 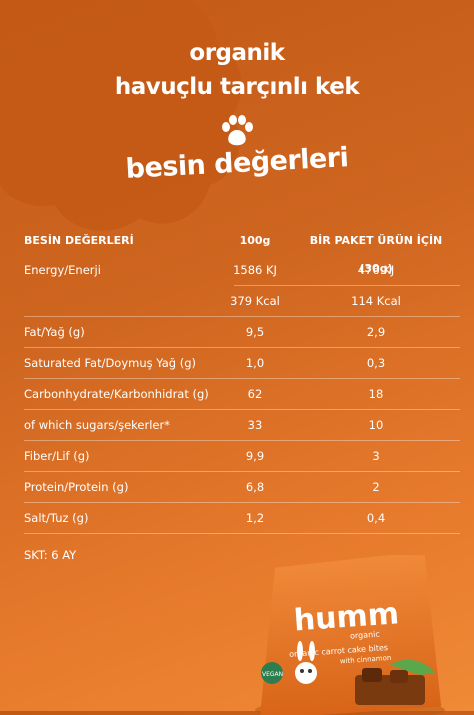 I want to click on row-name: Fiber/Lif (g), so click(x=57, y=456).